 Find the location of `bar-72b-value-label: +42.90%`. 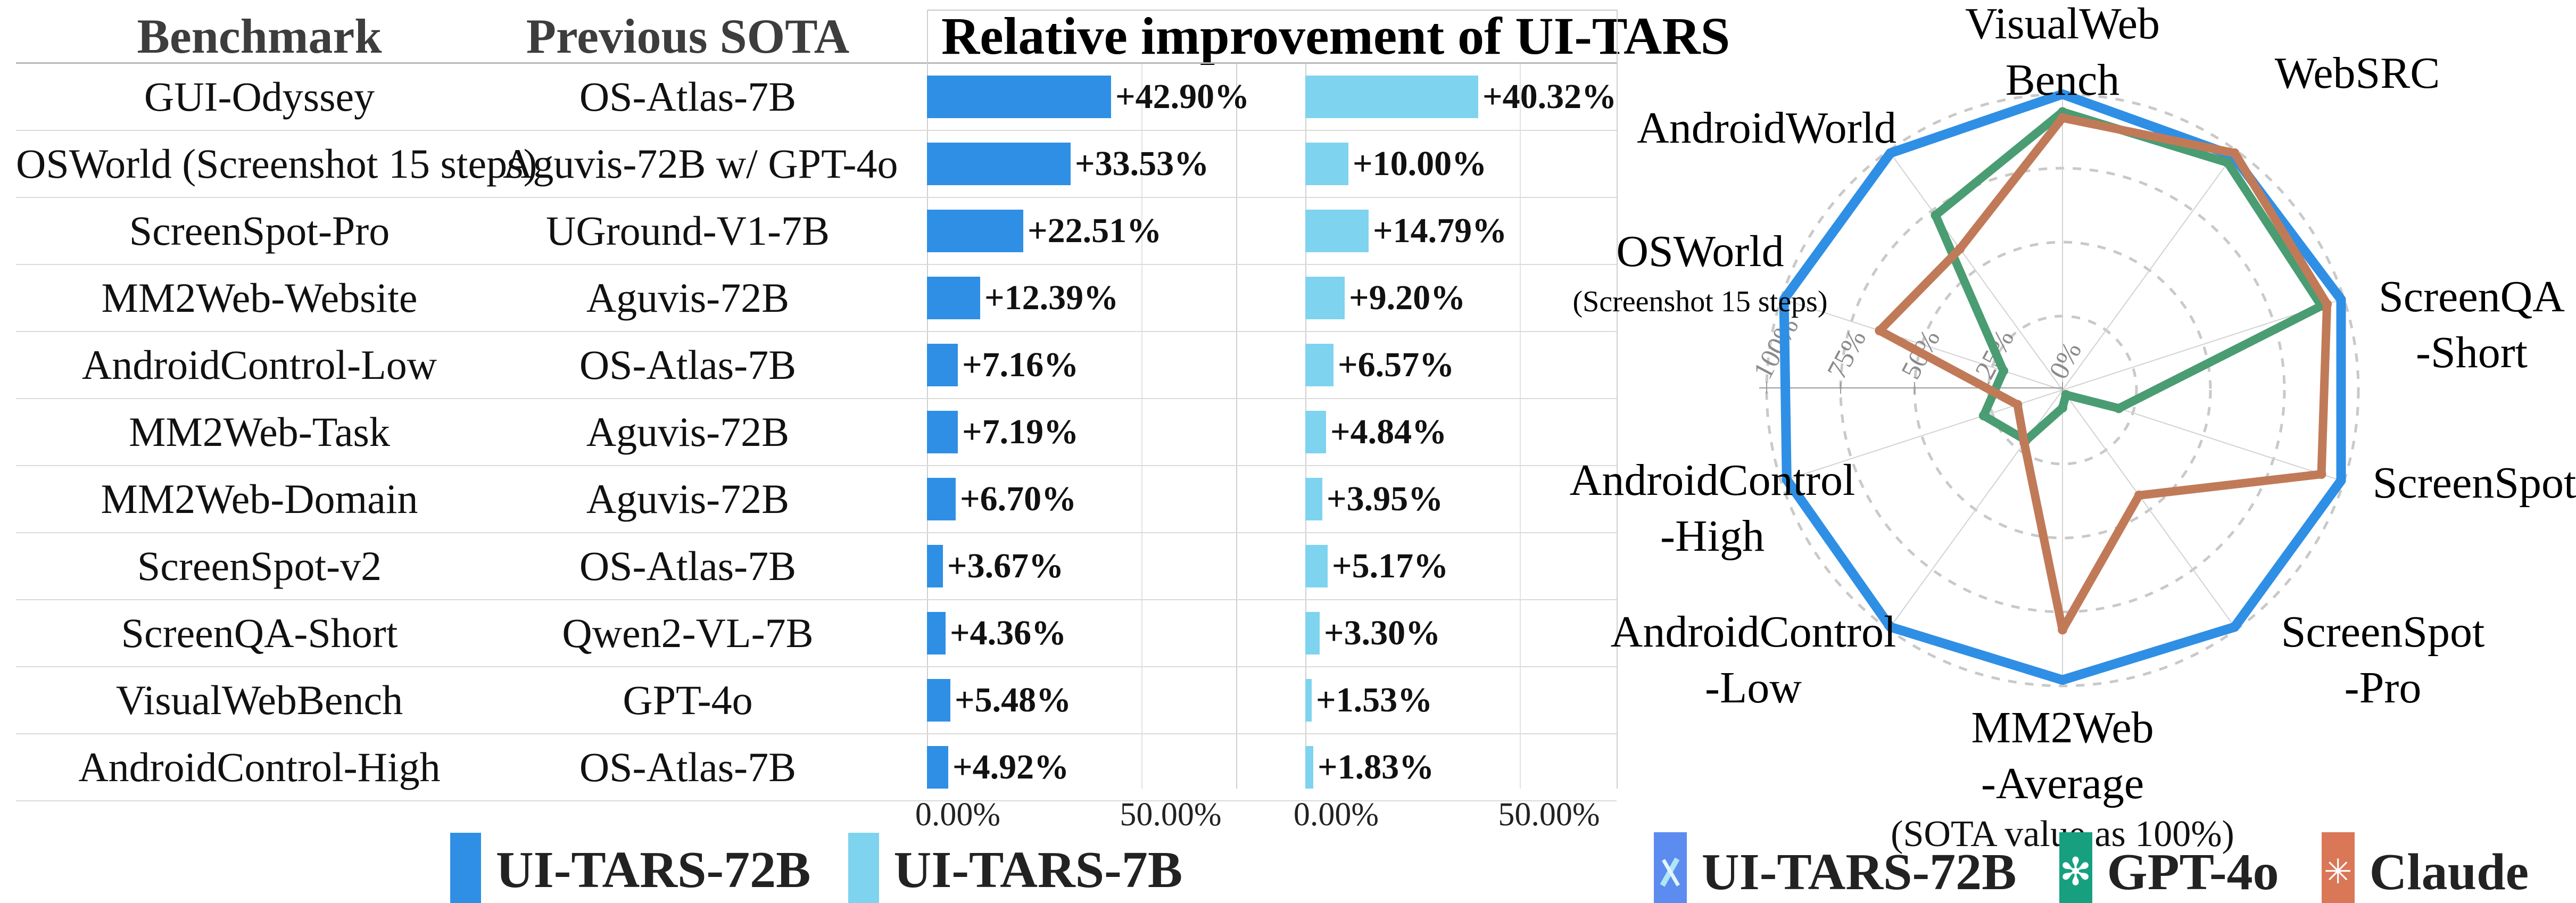

bar-72b-value-label: +42.90% is located at coordinates (1182, 97).